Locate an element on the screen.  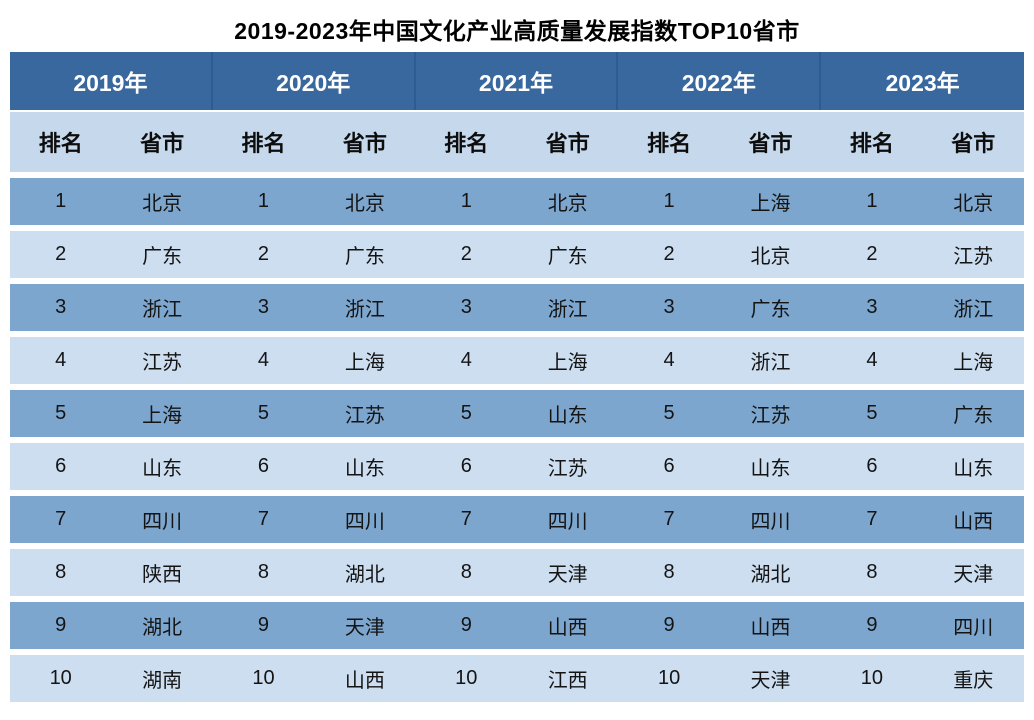
province-cell: 重庆 is located at coordinates (973, 681).